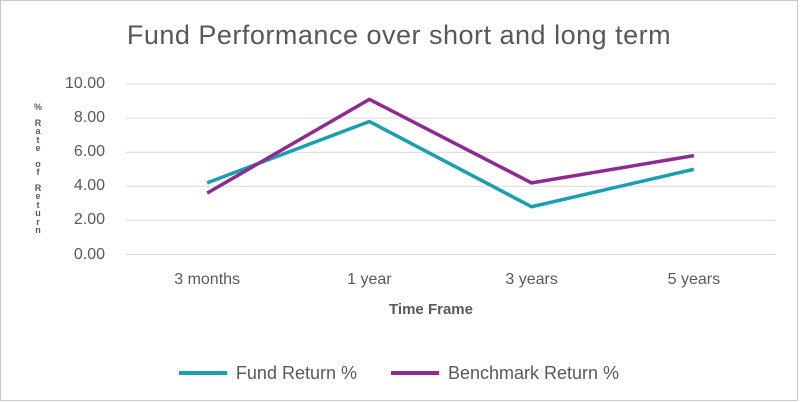  I want to click on legend: Fund Return % Benchmark Return %, so click(399, 373).